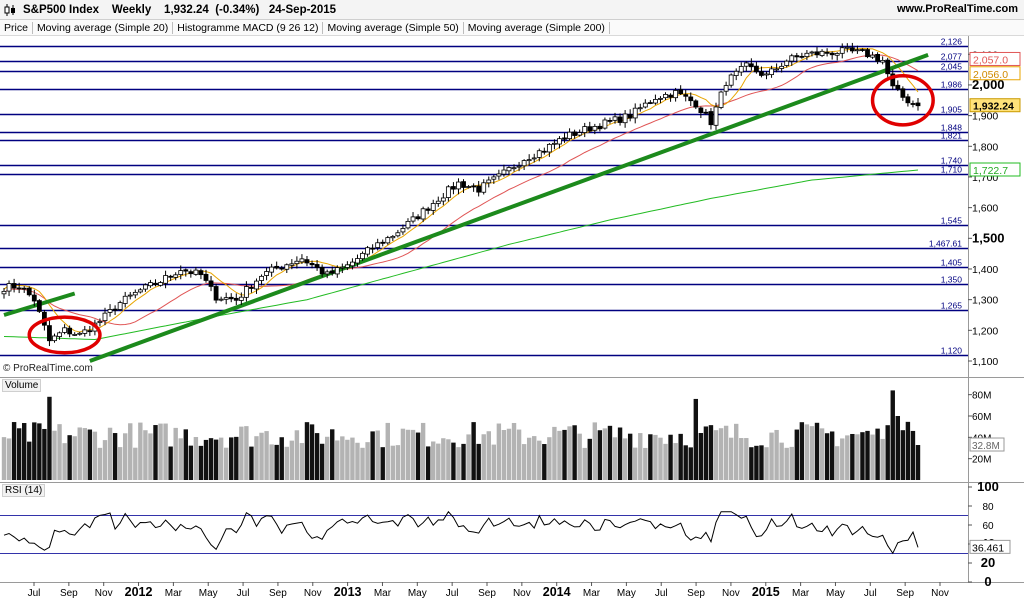 The width and height of the screenshot is (1024, 600). I want to click on volume-last-tag-label: 32.8M, so click(986, 446).